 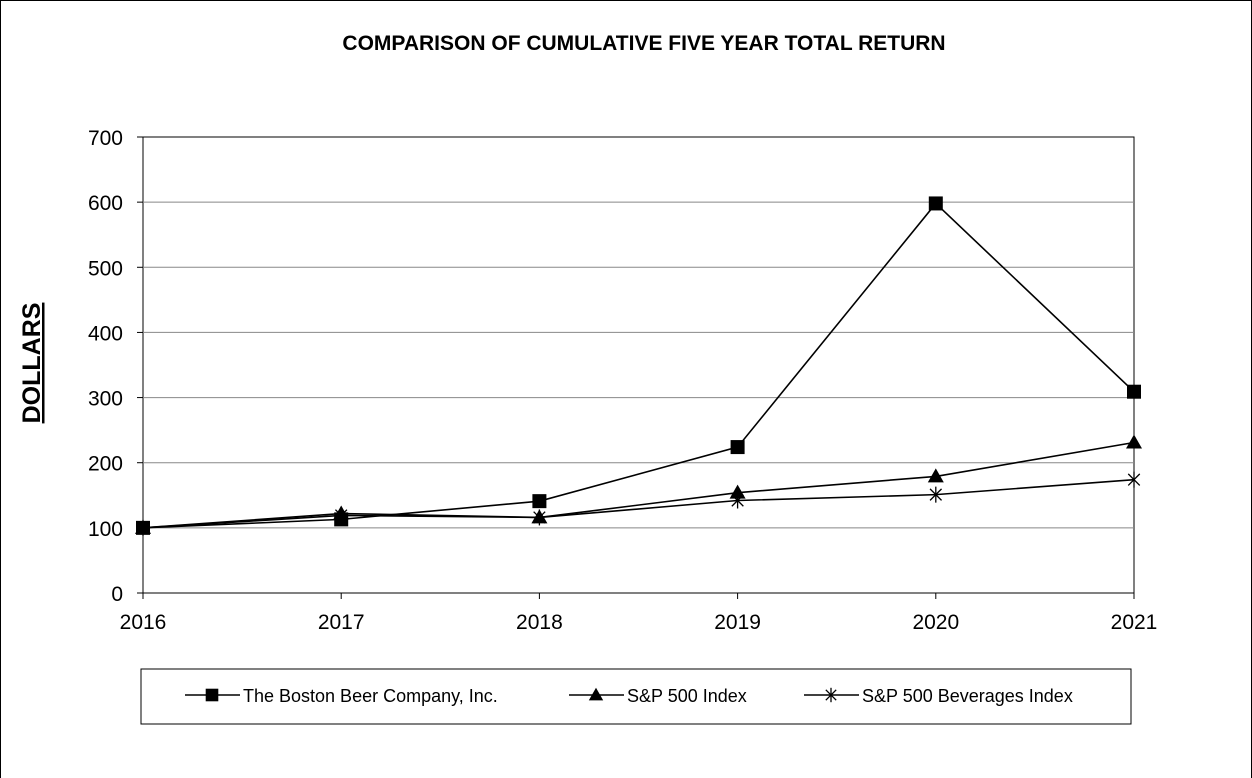 I want to click on y-tick-label: 0, so click(x=117, y=594).